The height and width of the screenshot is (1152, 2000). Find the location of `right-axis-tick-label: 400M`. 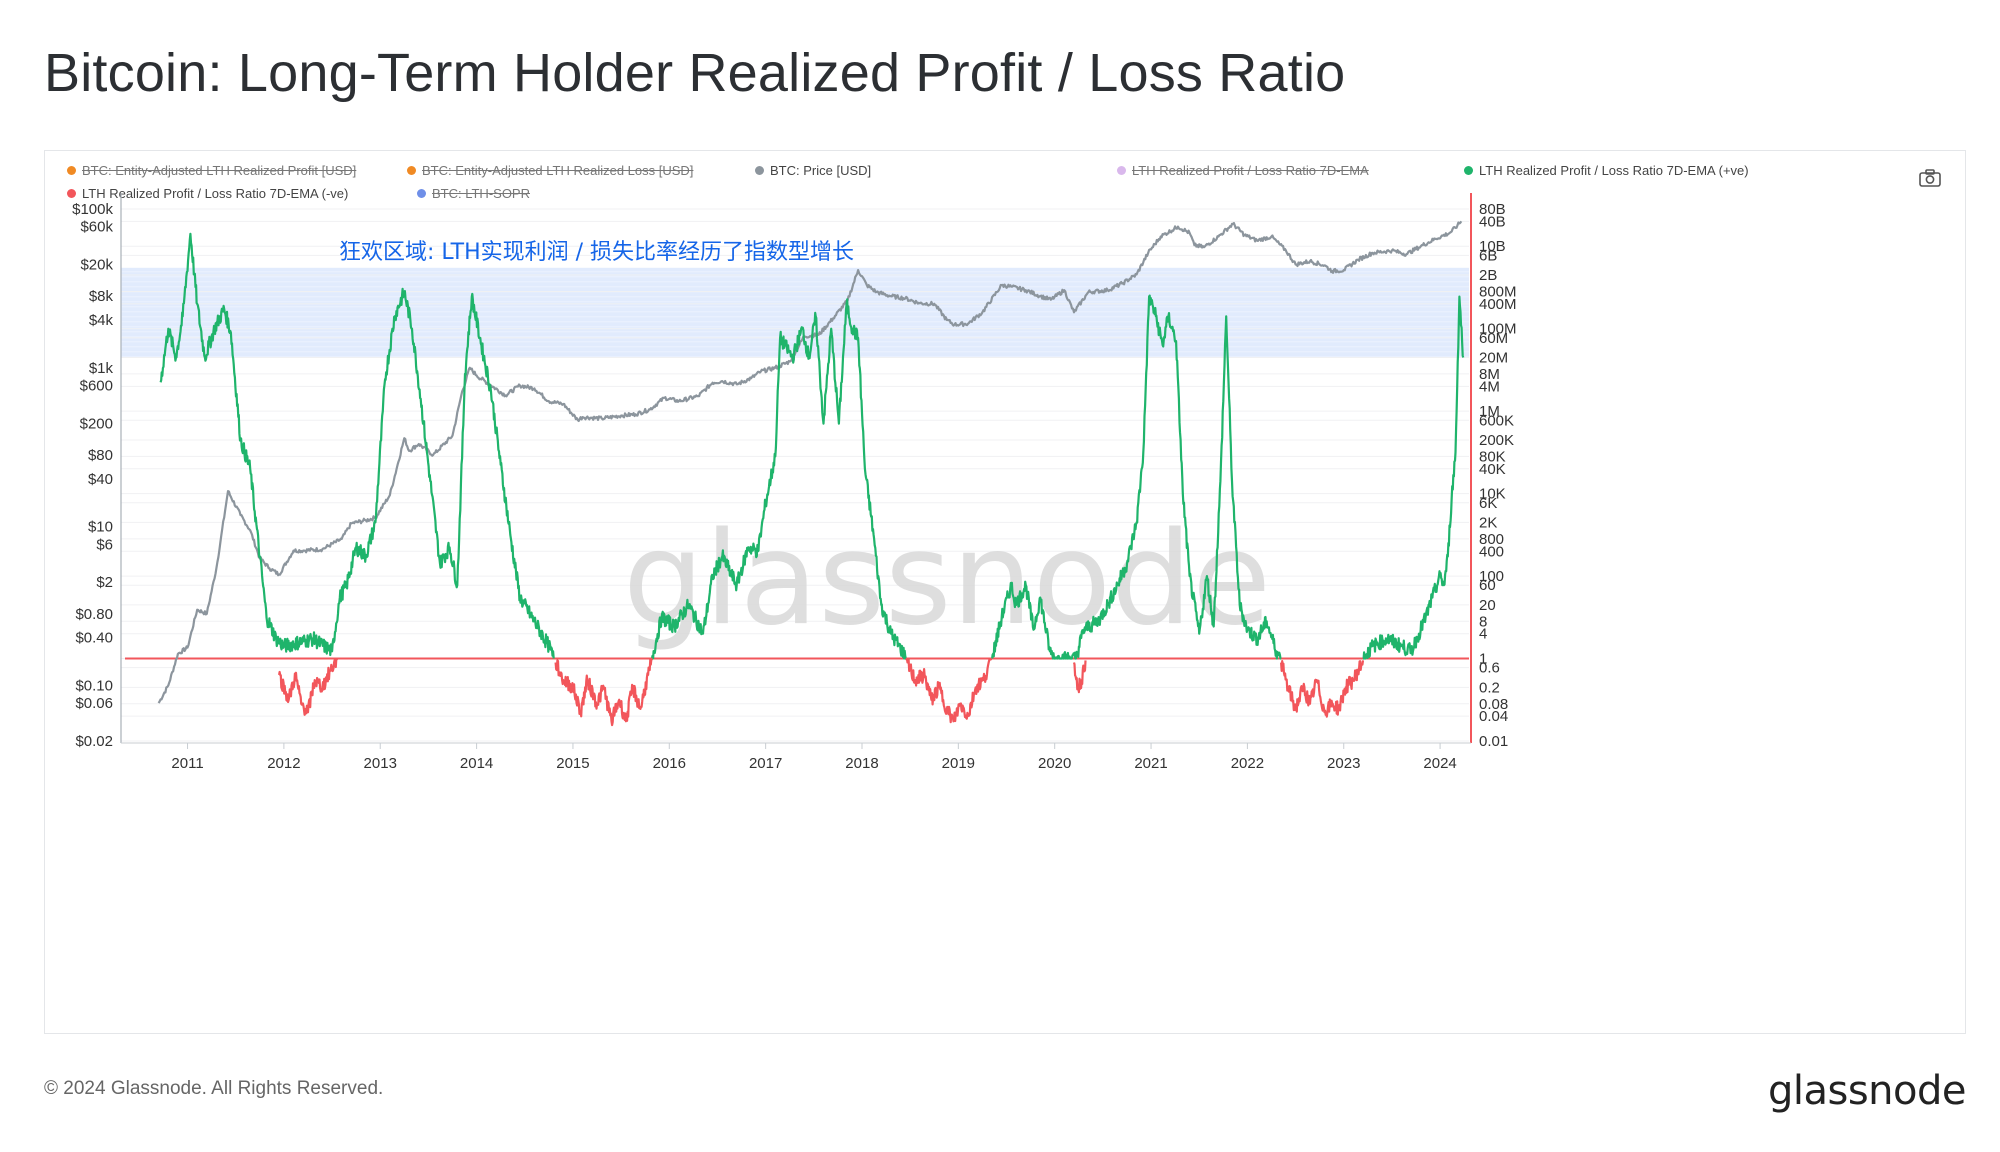

right-axis-tick-label: 400M is located at coordinates (1498, 304).